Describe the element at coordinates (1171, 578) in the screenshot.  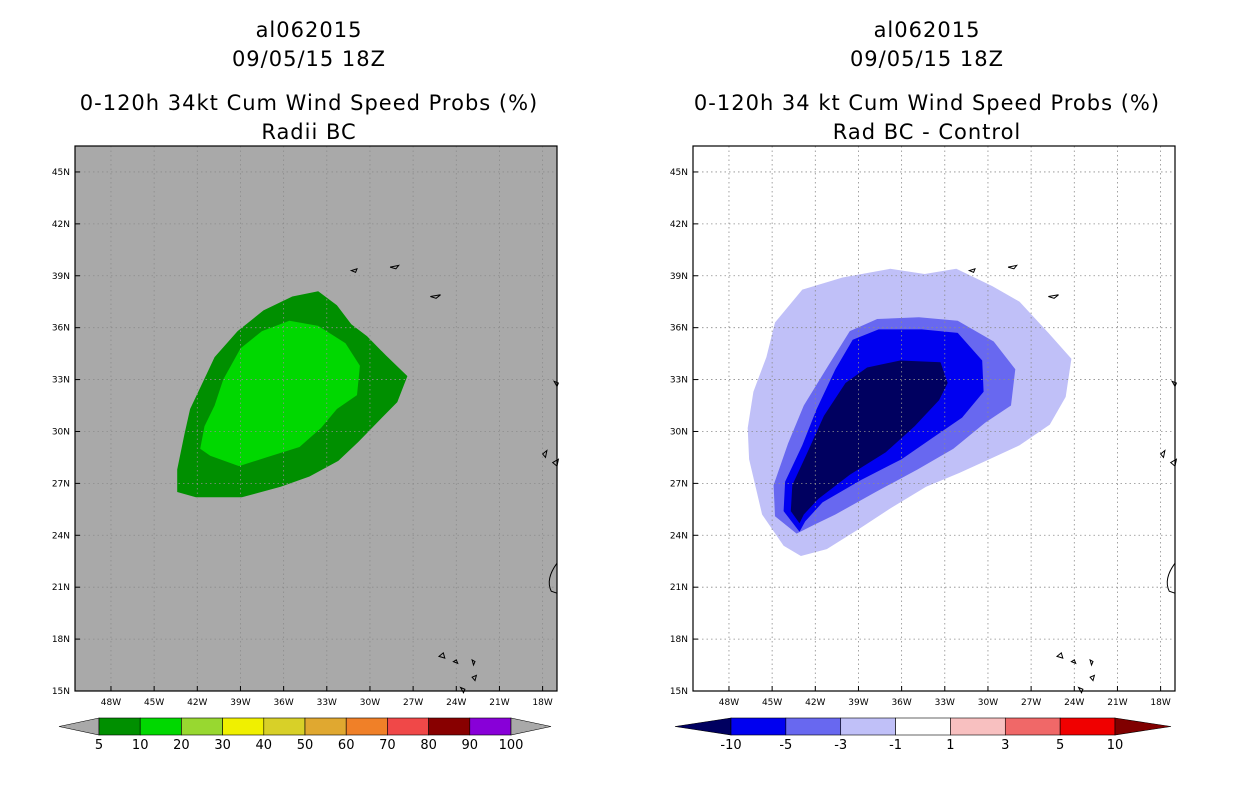
I see `right-africa-coastline` at that location.